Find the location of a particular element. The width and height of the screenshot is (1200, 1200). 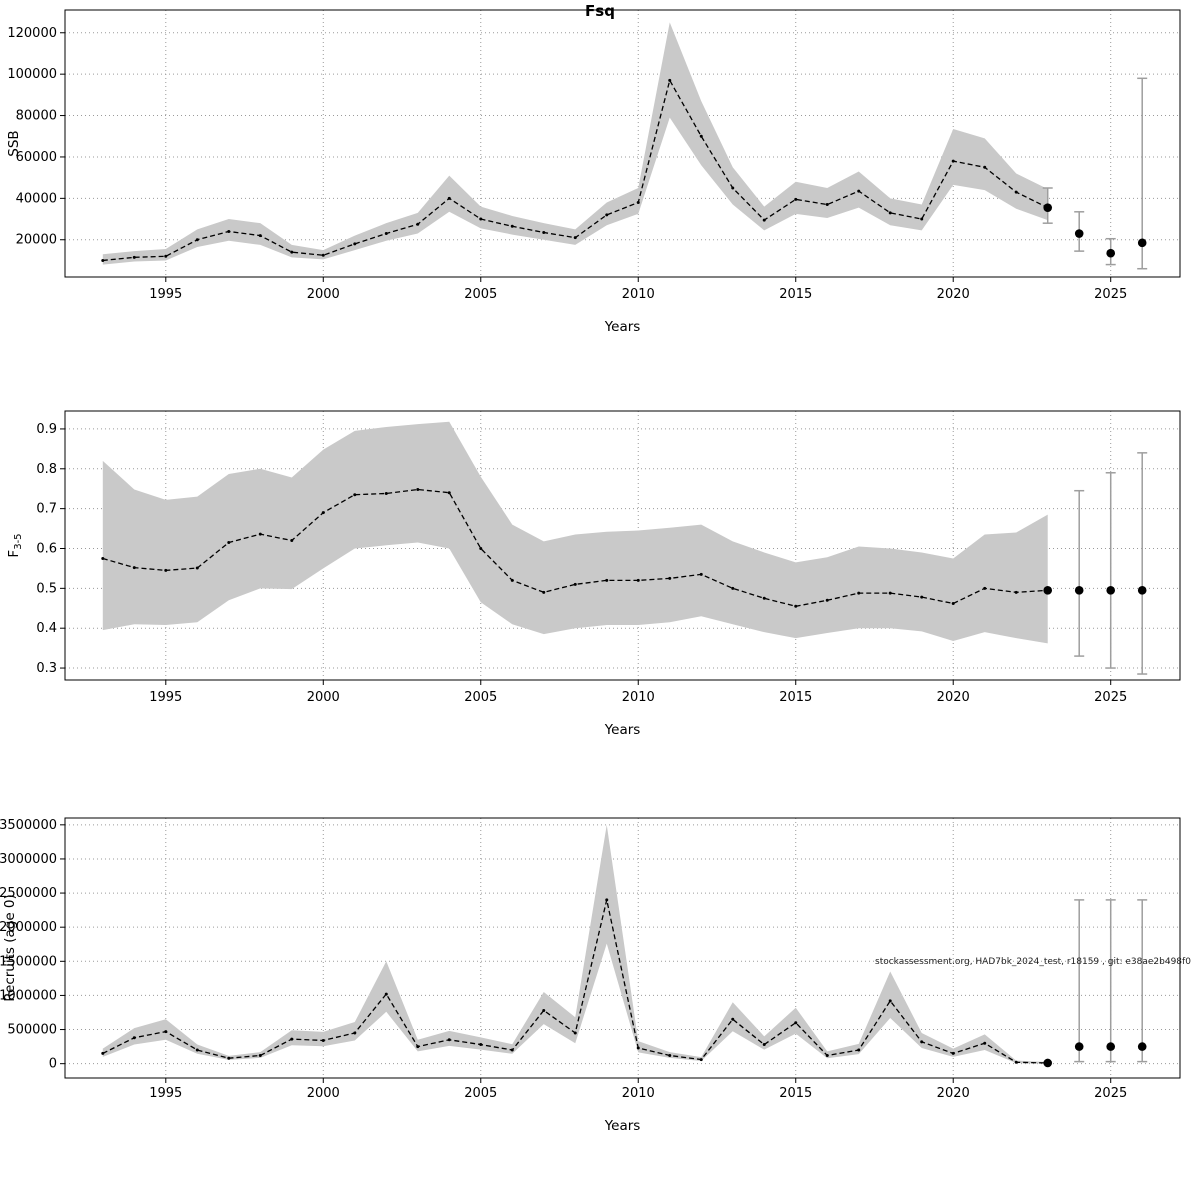

y-tick-label: 0.9 is located at coordinates (46, 429).